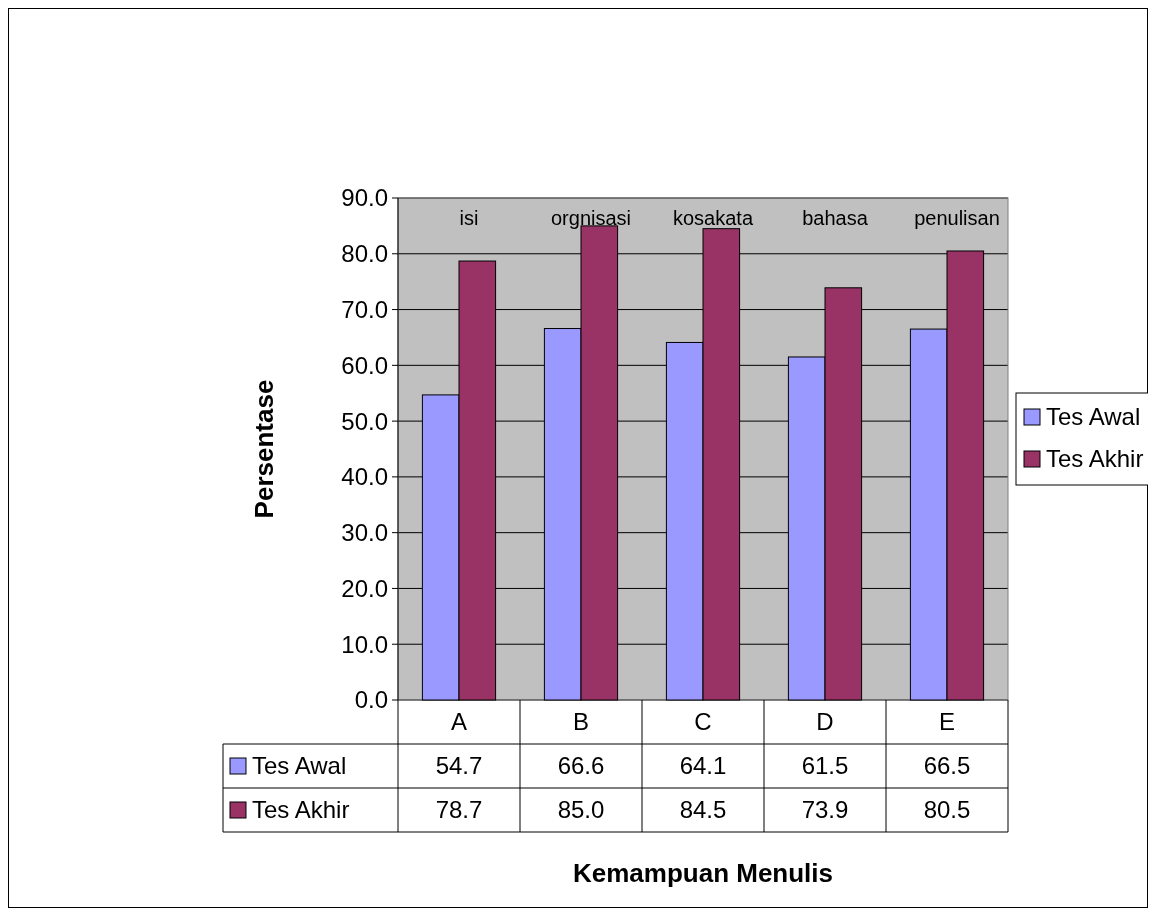  What do you see at coordinates (364, 644) in the screenshot?
I see `y-tick-label: 10.0` at bounding box center [364, 644].